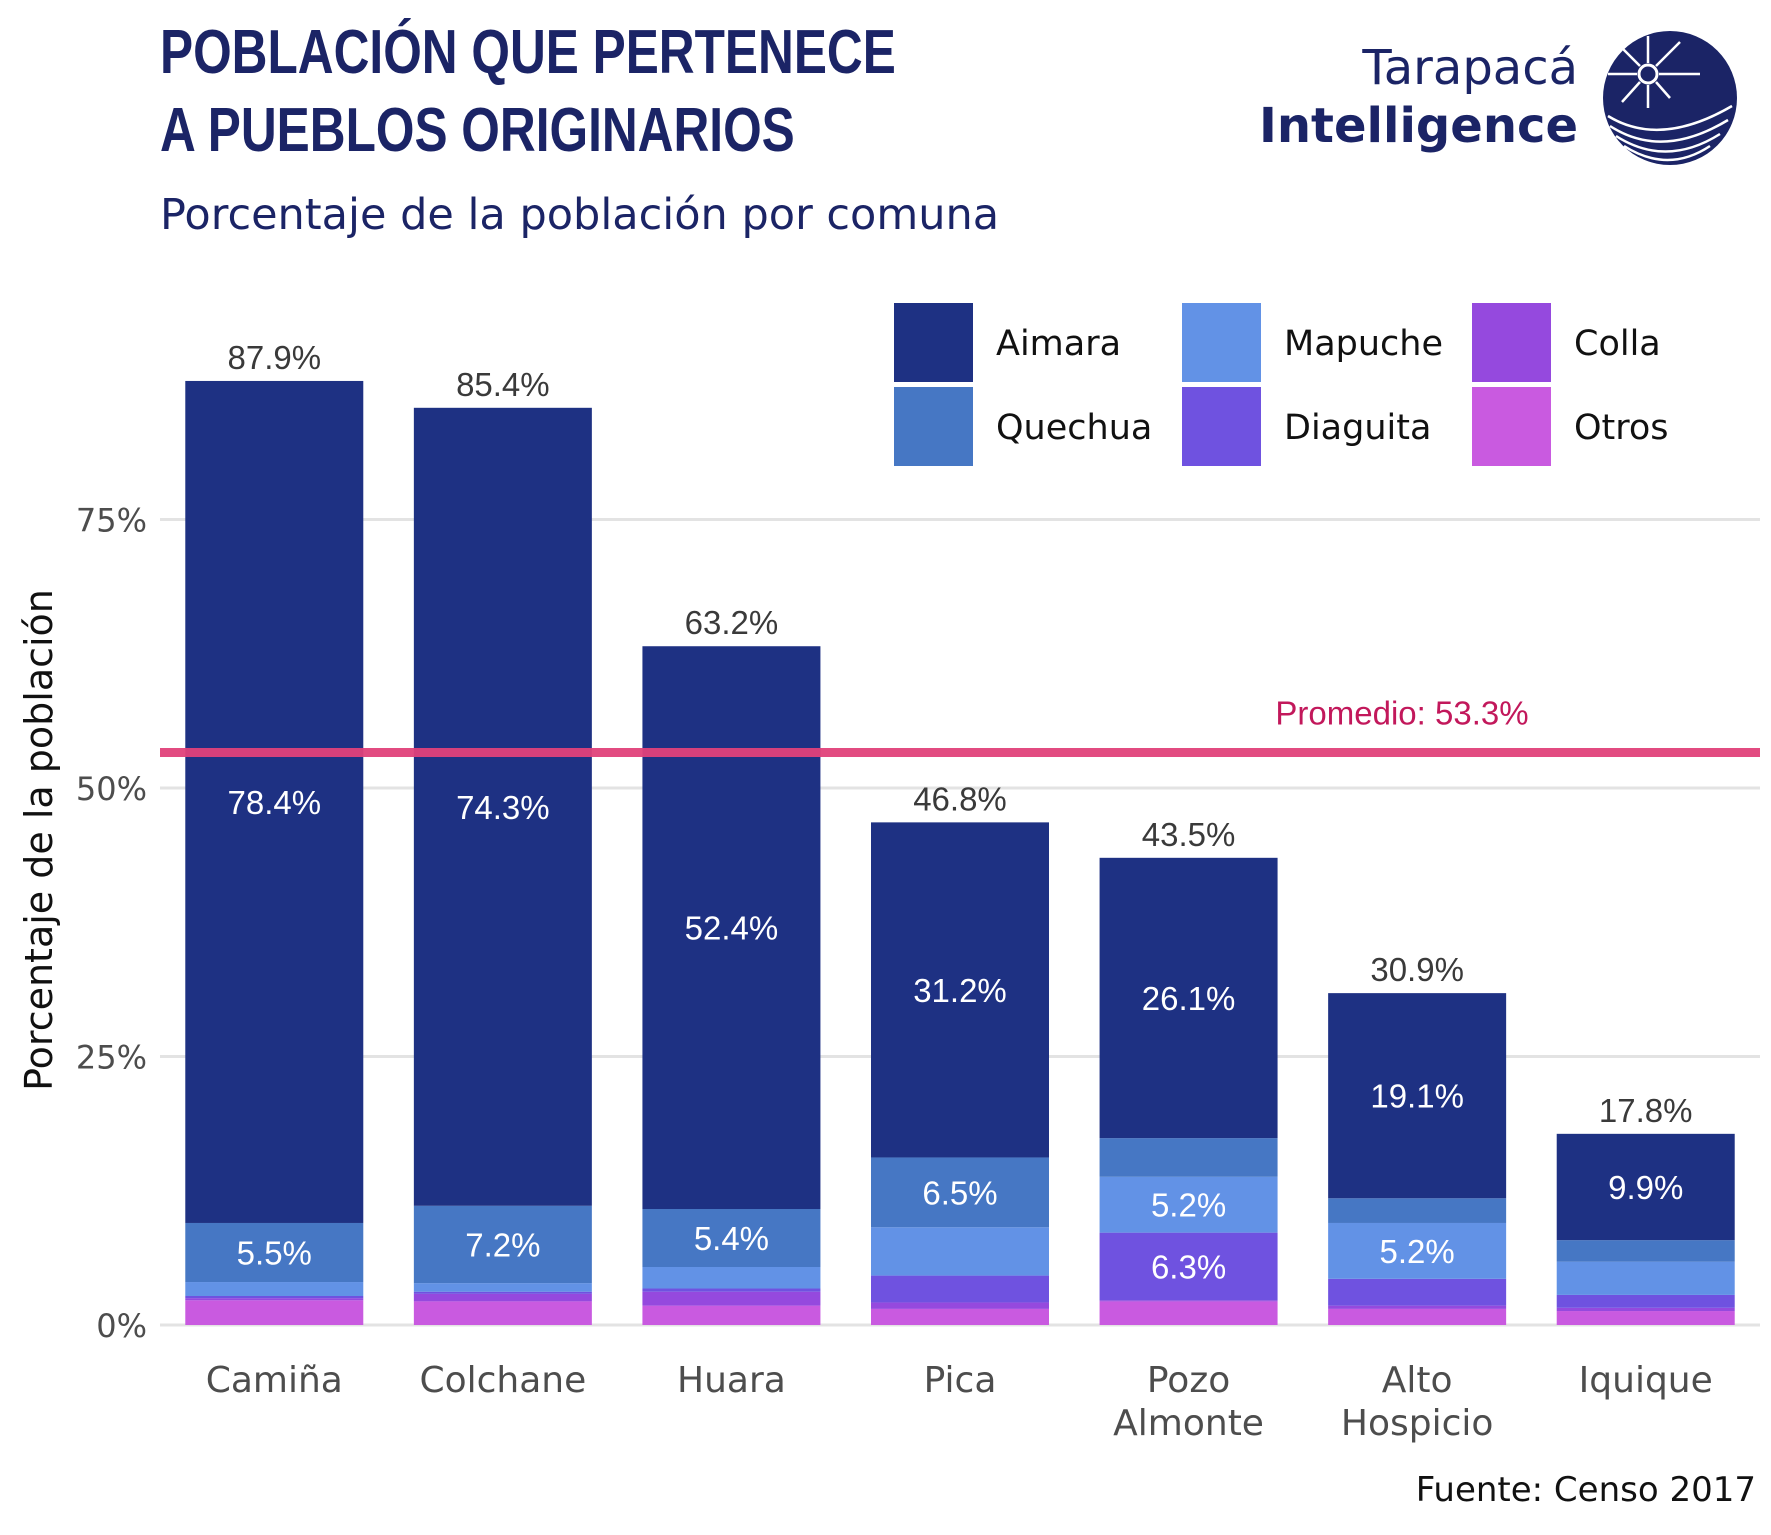  Describe the element at coordinates (1188, 1380) in the screenshot. I see `x-tick-label-line: Pozo` at that location.